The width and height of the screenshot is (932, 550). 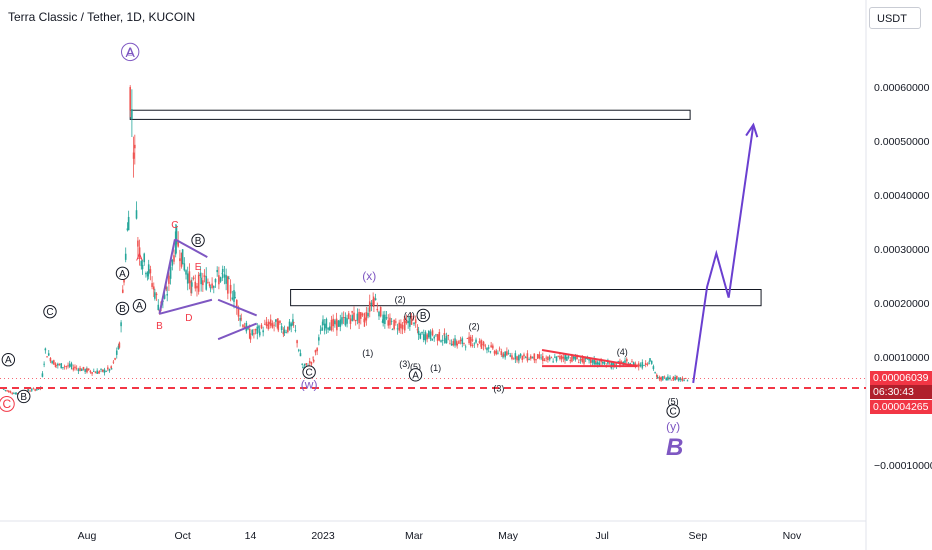 What do you see at coordinates (186, 306) in the screenshot?
I see `trendline` at bounding box center [186, 306].